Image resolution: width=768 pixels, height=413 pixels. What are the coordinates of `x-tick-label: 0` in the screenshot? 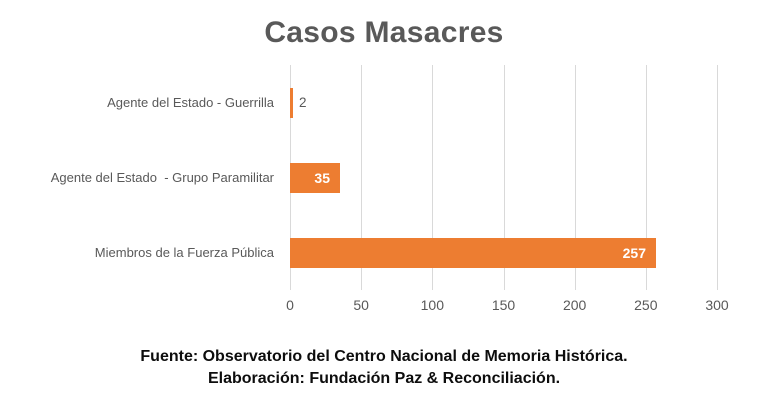 It's located at (290, 305).